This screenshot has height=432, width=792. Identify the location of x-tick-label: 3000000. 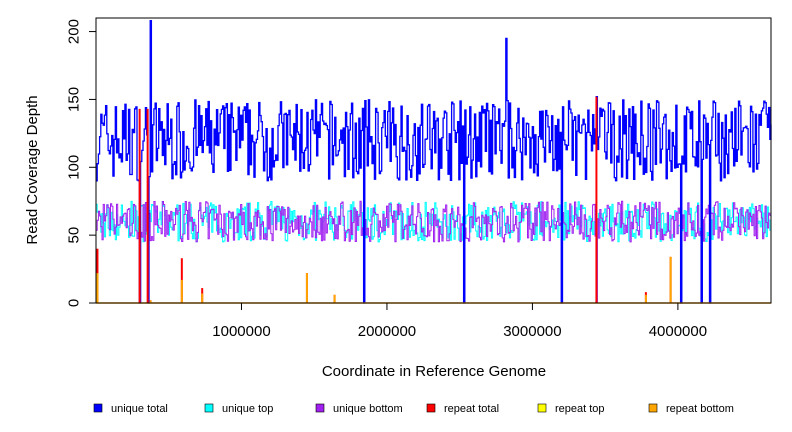
(532, 331).